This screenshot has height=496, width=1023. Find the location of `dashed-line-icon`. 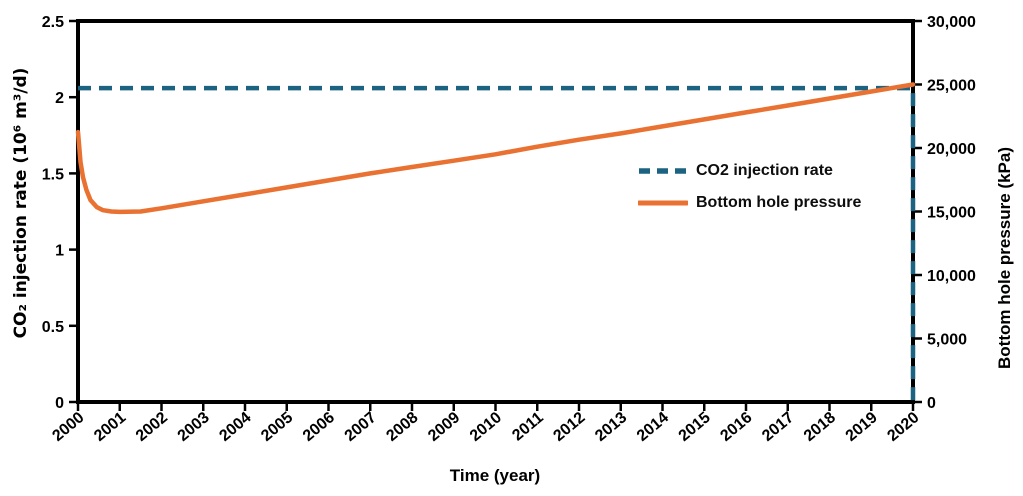

dashed-line-icon is located at coordinates (663, 170).